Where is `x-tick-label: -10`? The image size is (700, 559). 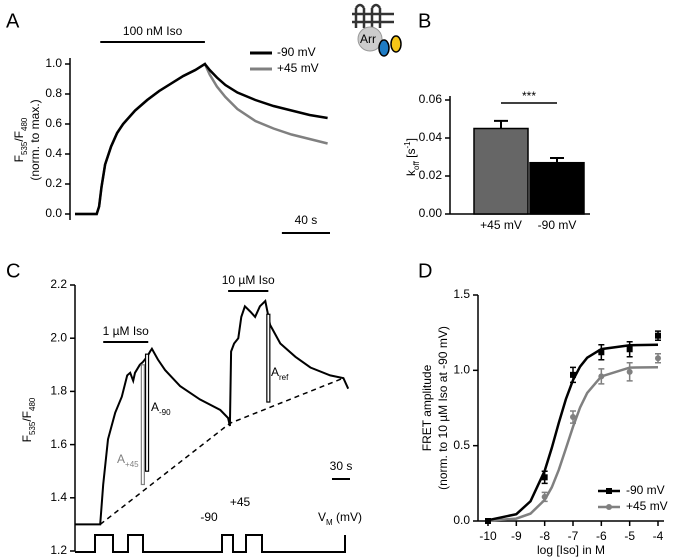
x-tick-label: -10 is located at coordinates (488, 536).